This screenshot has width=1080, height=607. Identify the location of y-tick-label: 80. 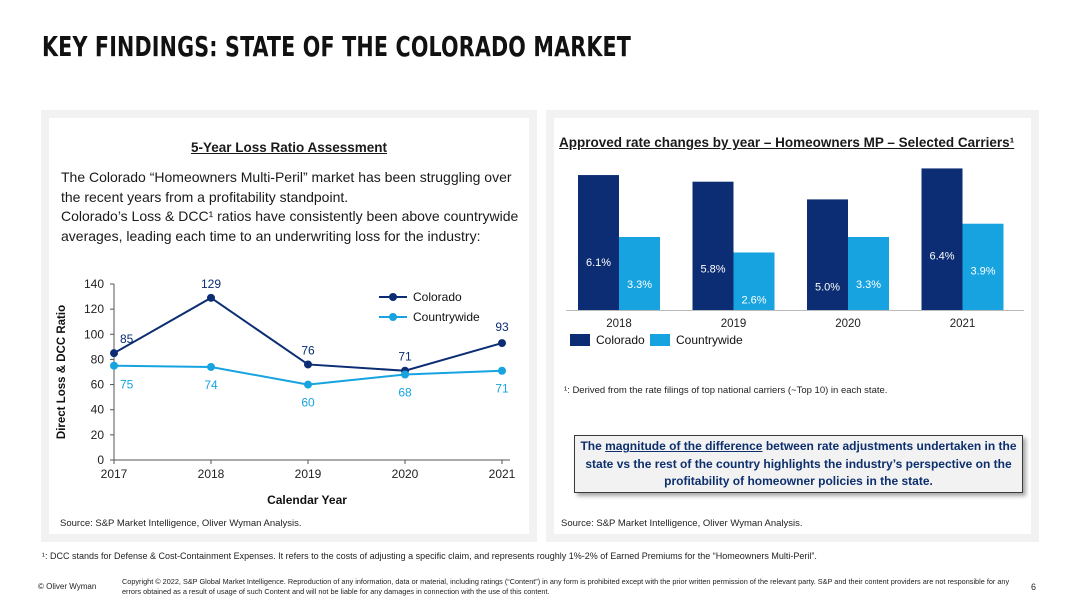
(98, 359).